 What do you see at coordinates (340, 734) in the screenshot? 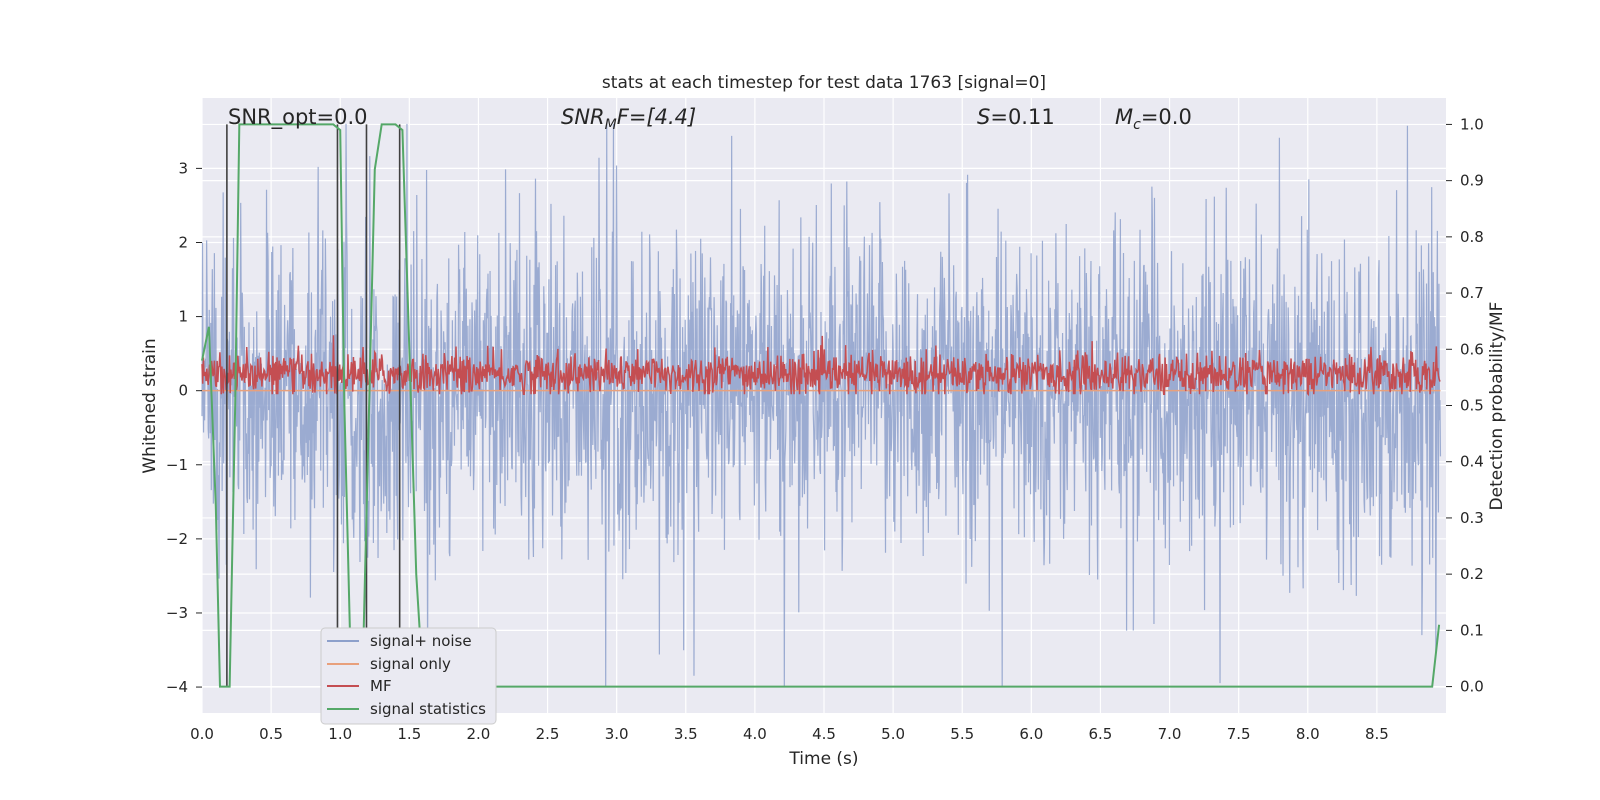
I see `x-tick-label: 1.0` at bounding box center [340, 734].